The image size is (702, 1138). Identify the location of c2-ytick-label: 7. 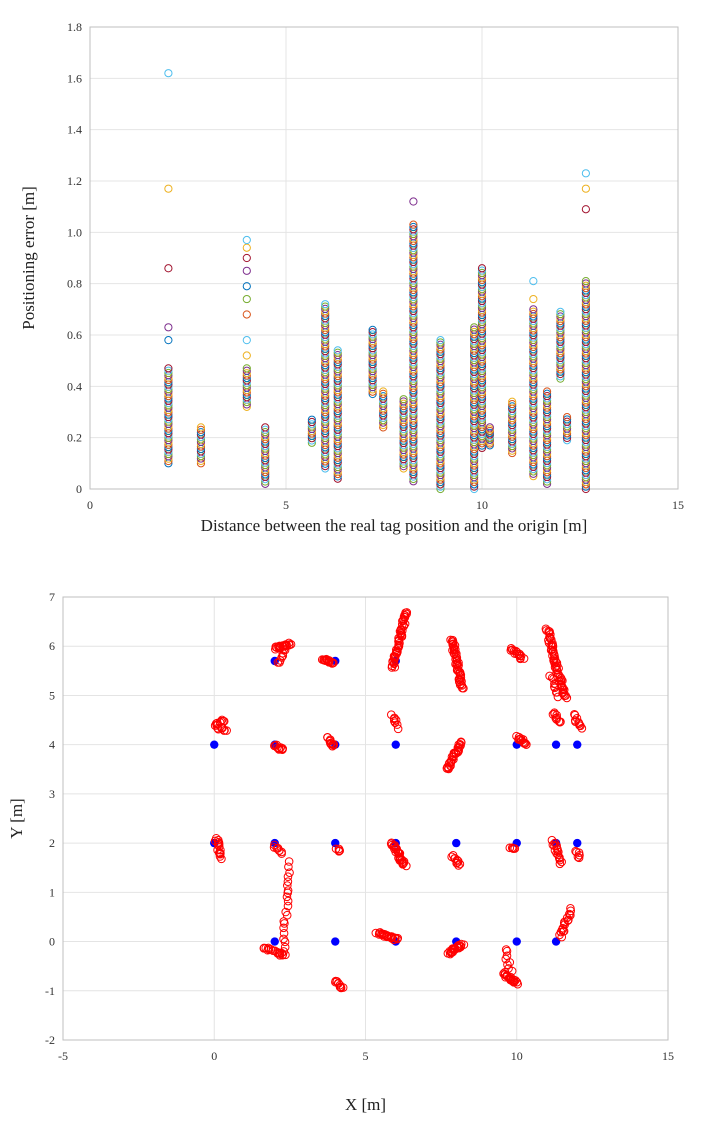
(52, 597).